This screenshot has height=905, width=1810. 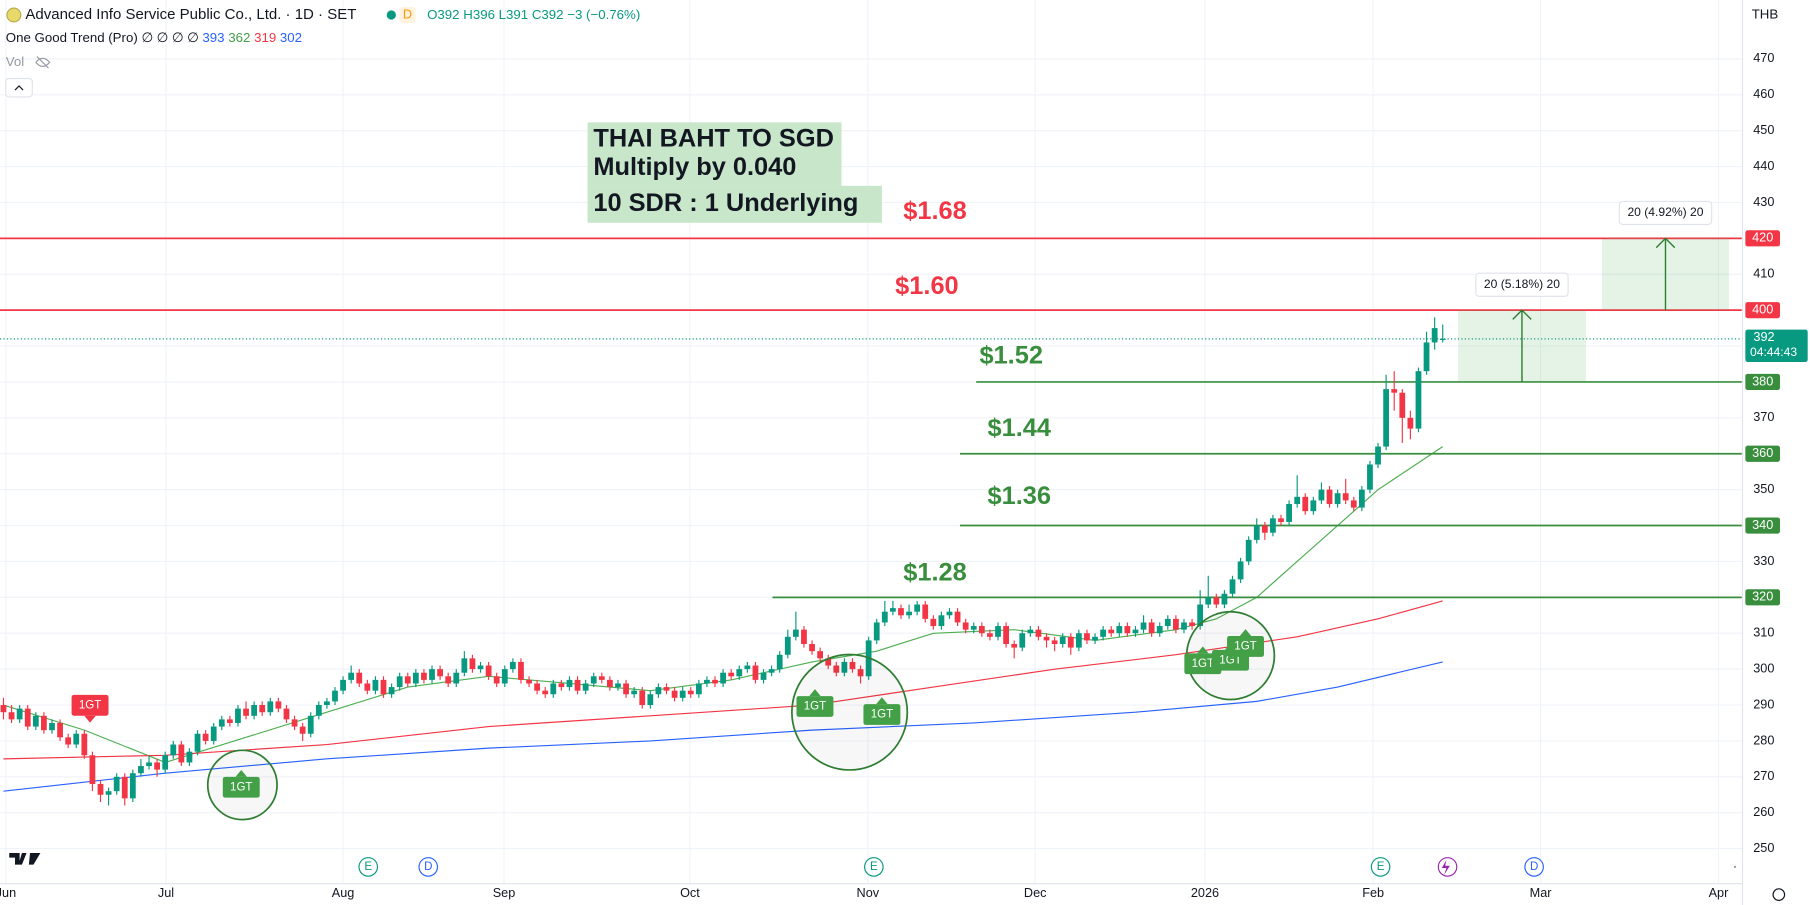 I want to click on event-label: E, so click(x=368, y=867).